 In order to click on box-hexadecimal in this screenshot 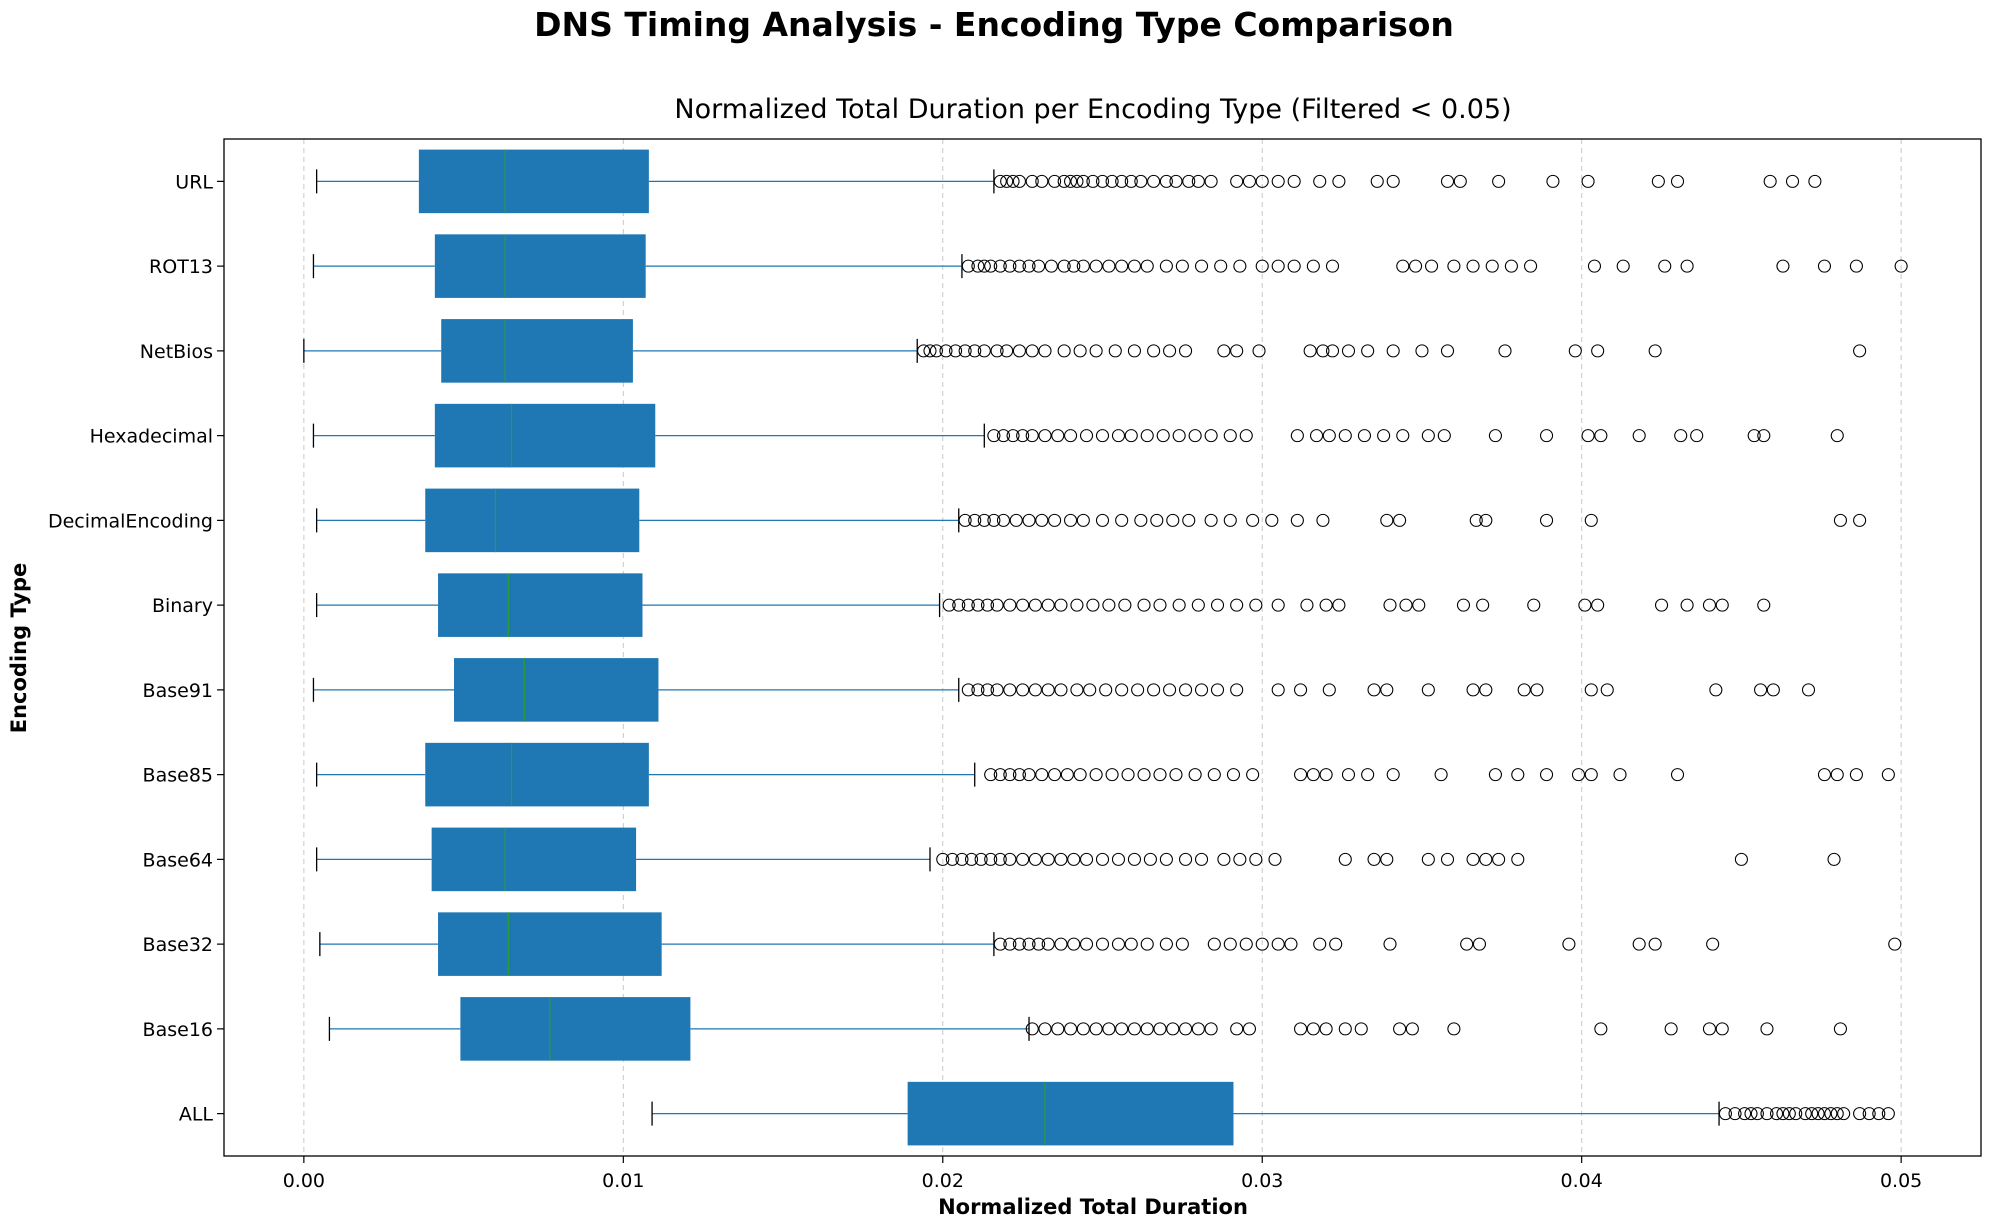, I will do `click(1078, 435)`.